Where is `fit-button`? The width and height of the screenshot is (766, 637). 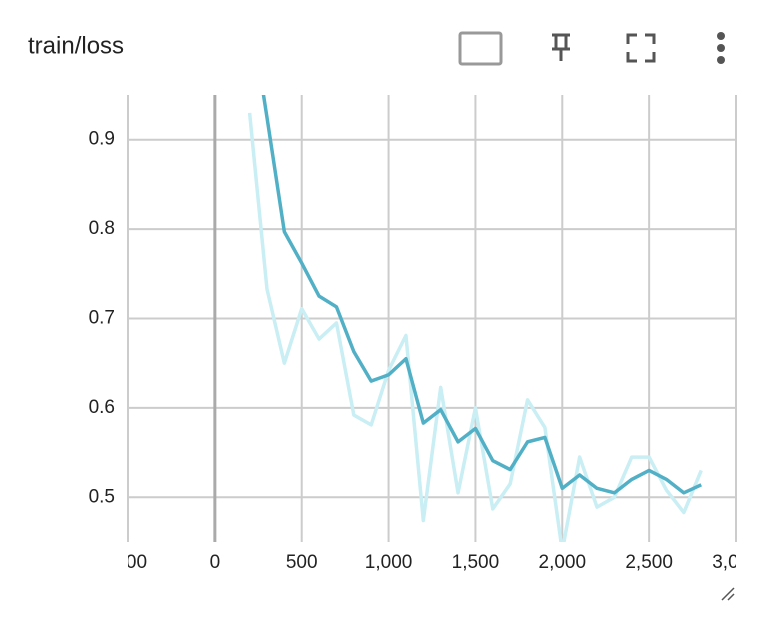
fit-button is located at coordinates (480, 48).